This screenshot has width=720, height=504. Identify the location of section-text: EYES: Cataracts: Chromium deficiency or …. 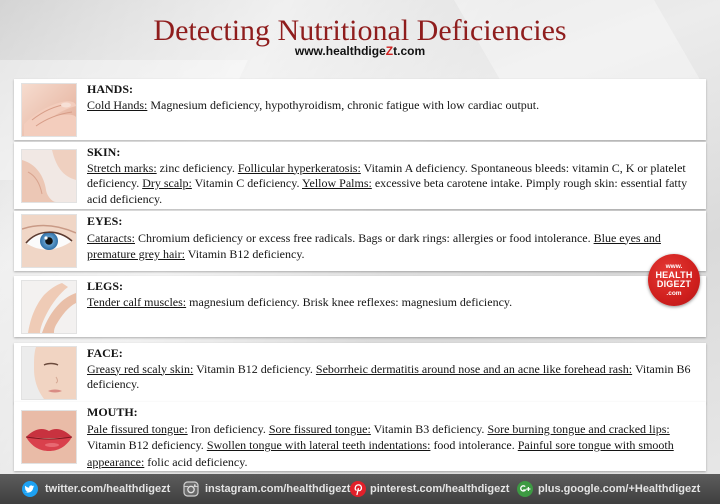
(395, 238).